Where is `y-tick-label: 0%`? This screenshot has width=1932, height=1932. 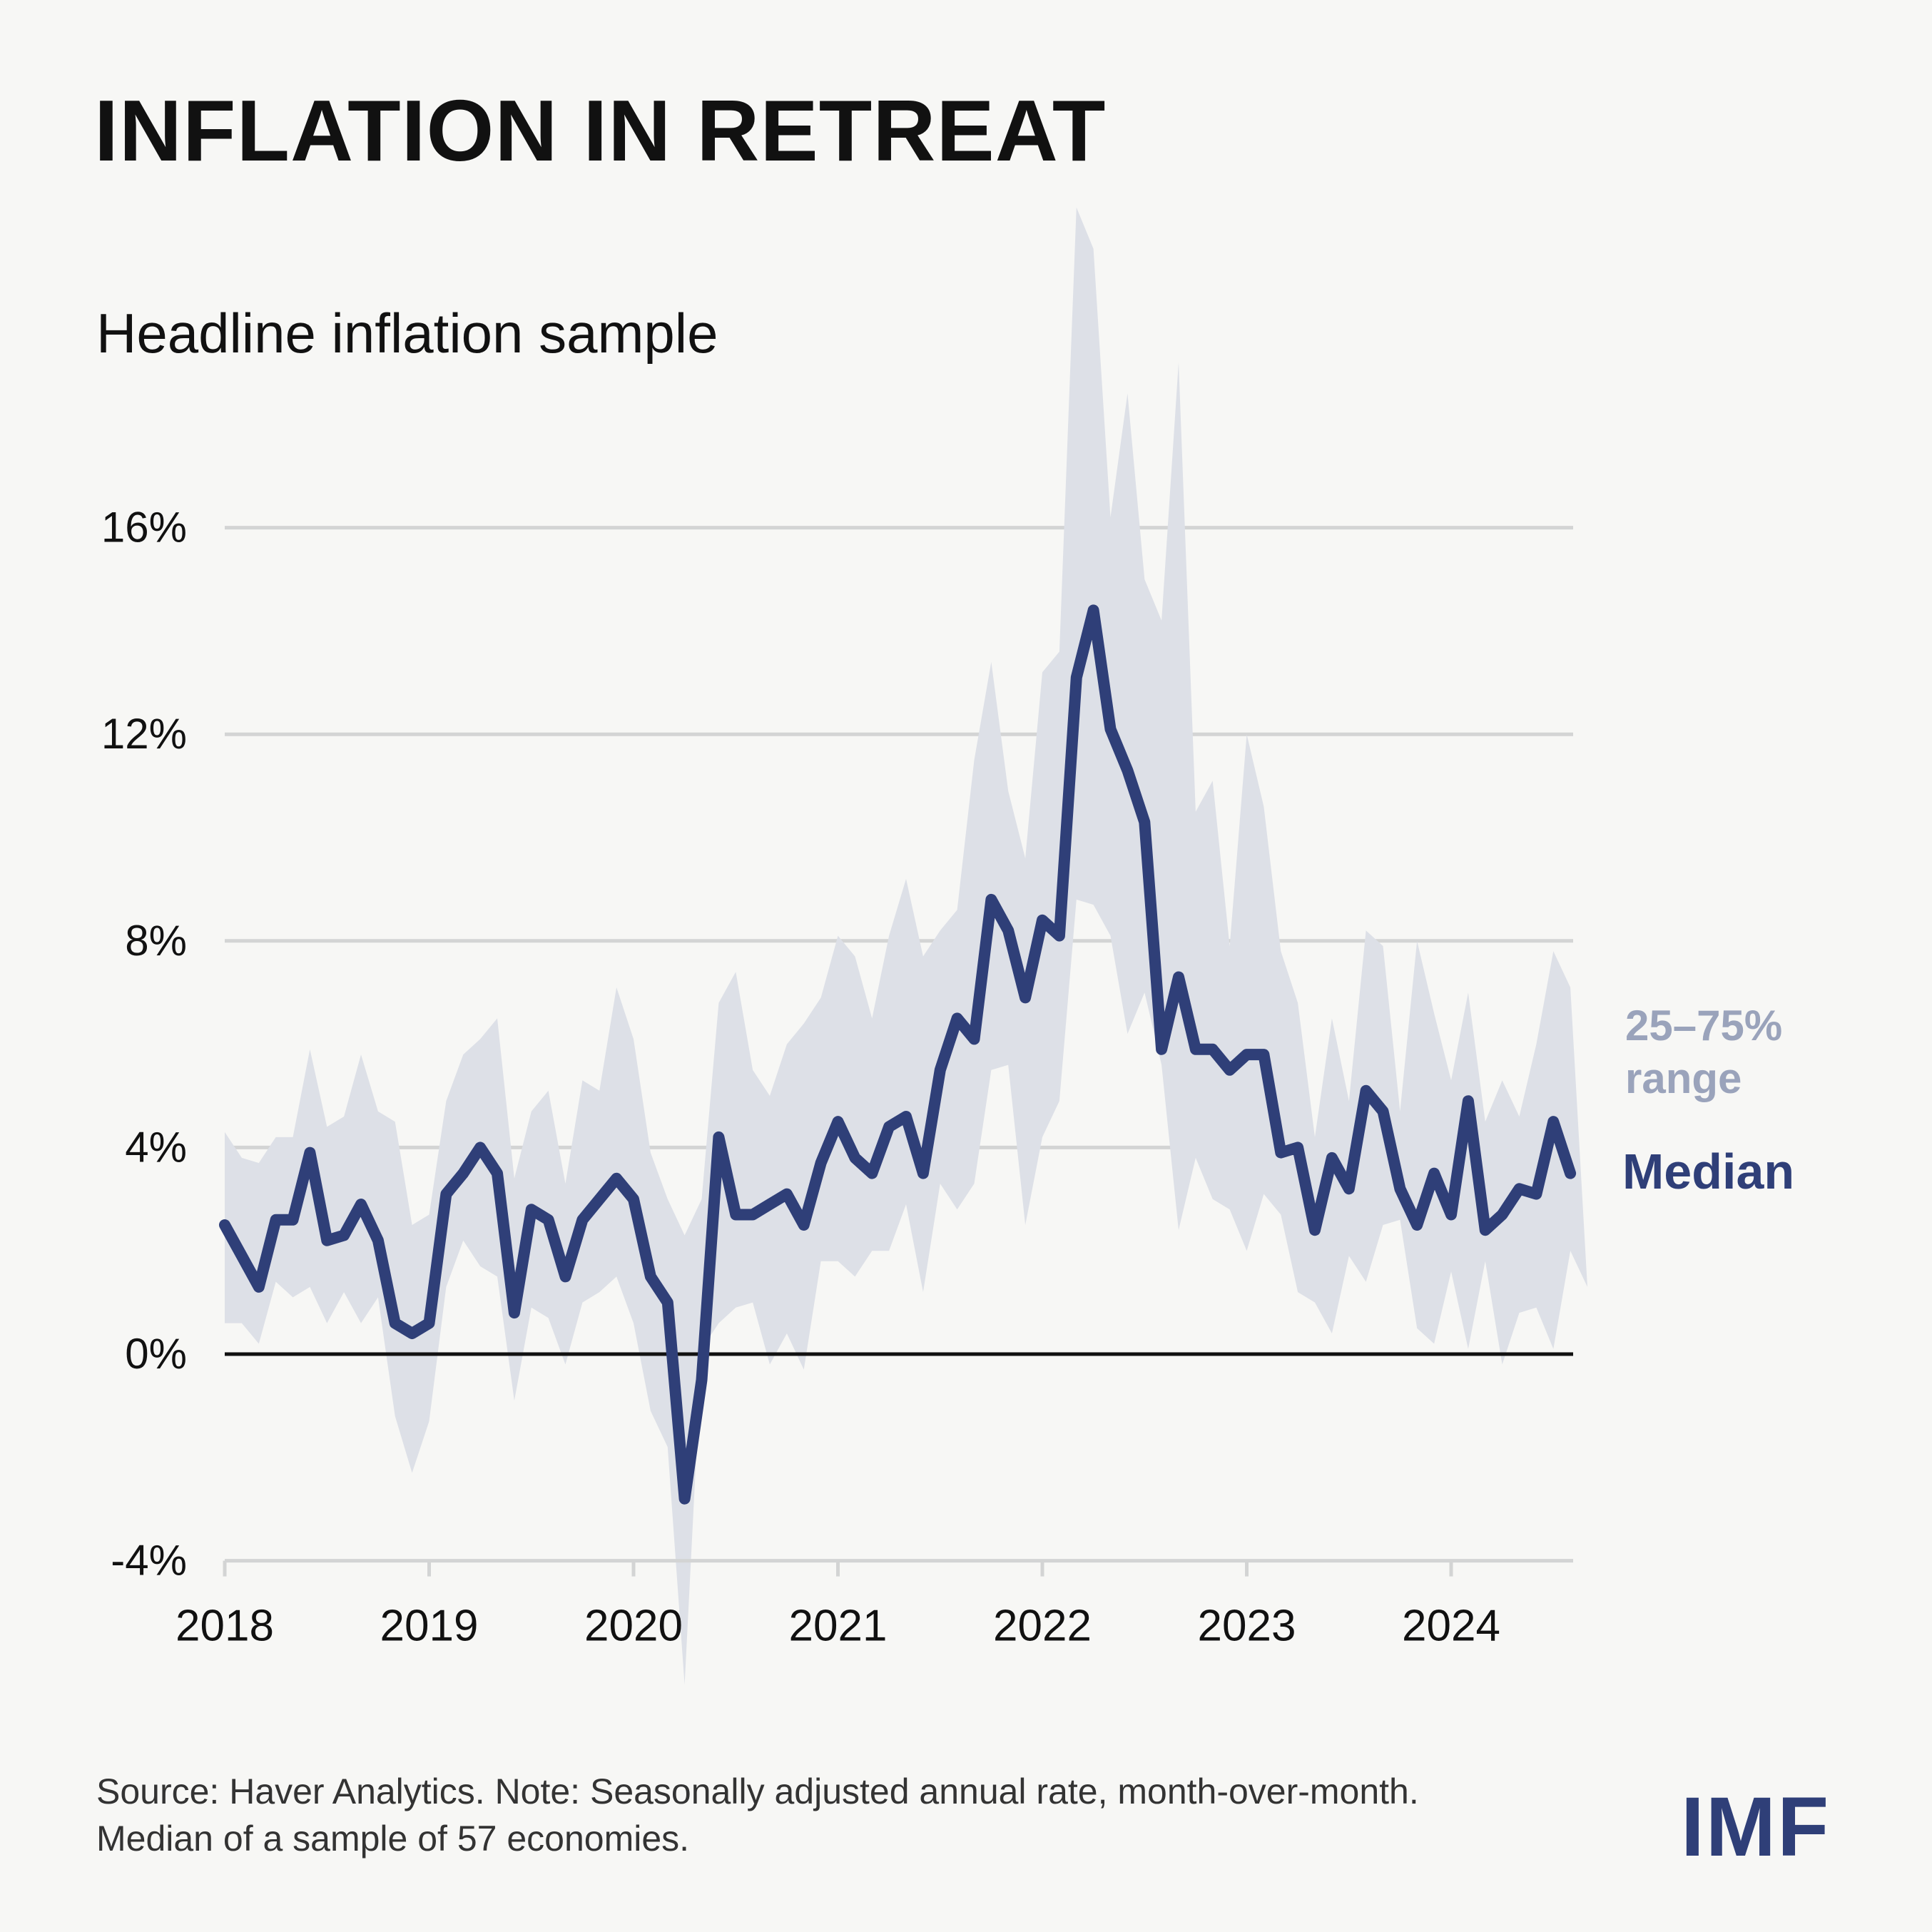 y-tick-label: 0% is located at coordinates (156, 1354).